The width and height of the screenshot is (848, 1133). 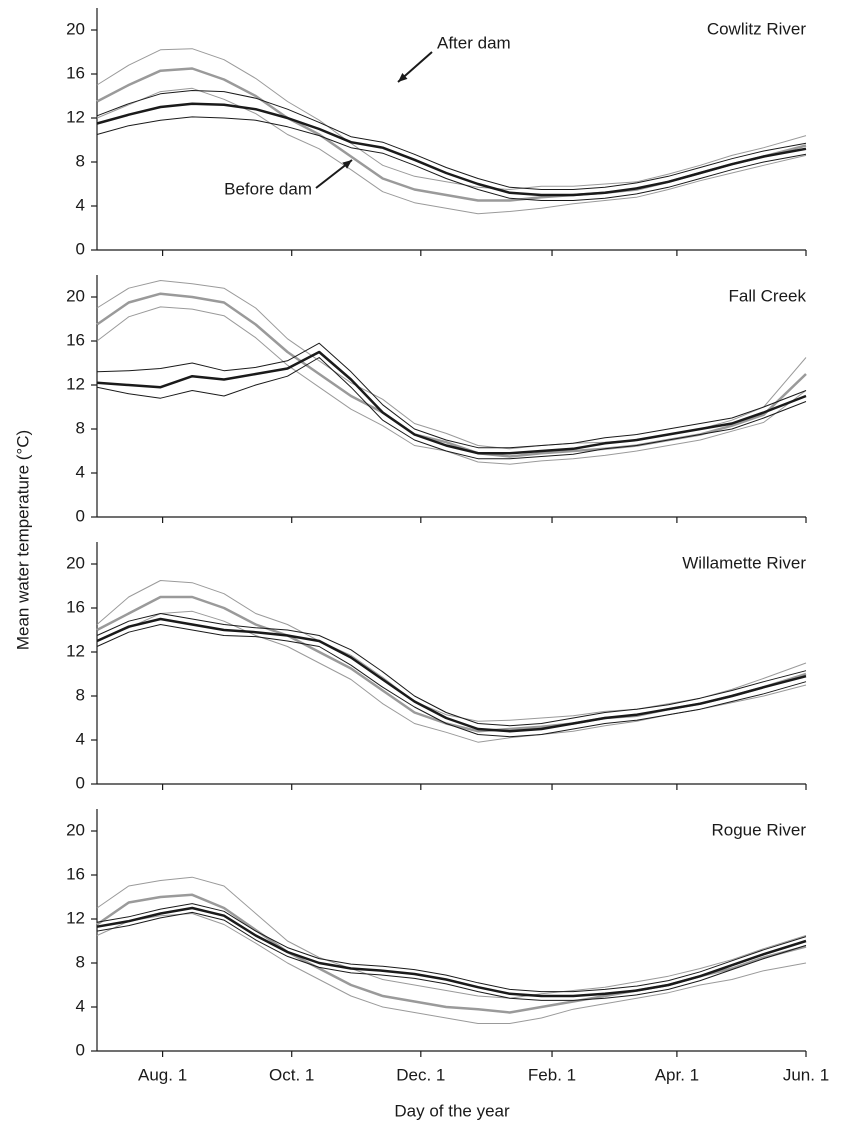 What do you see at coordinates (474, 42) in the screenshot?
I see `annotation: After dam` at bounding box center [474, 42].